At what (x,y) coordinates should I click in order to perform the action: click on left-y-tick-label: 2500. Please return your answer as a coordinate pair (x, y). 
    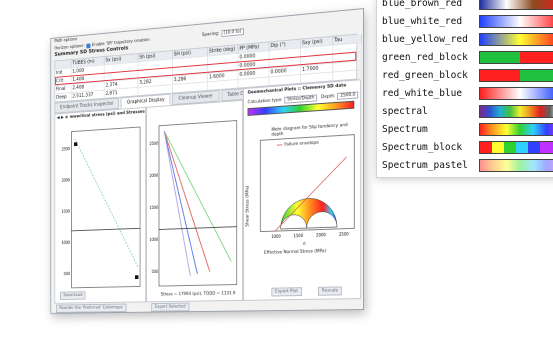
    Looking at the image, I should click on (66, 149).